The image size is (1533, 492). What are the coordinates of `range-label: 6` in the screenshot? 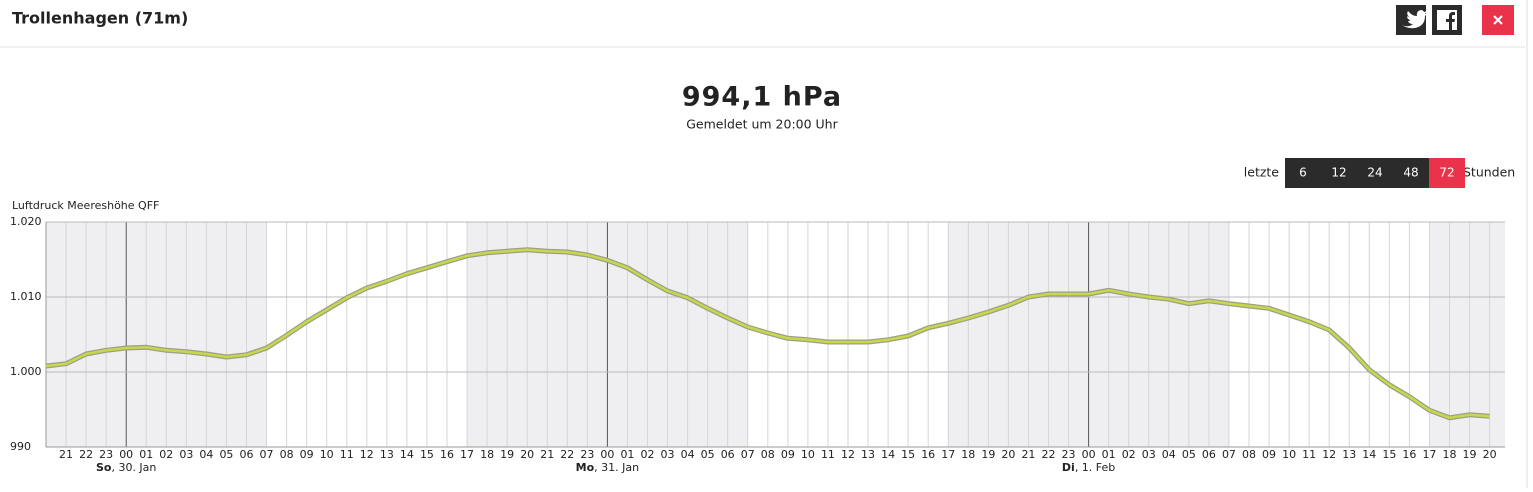 It's located at (1303, 173).